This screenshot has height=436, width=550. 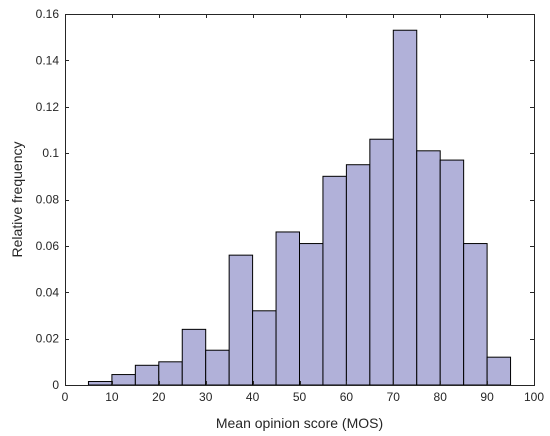 I want to click on x-tick-label: 100, so click(x=534, y=397).